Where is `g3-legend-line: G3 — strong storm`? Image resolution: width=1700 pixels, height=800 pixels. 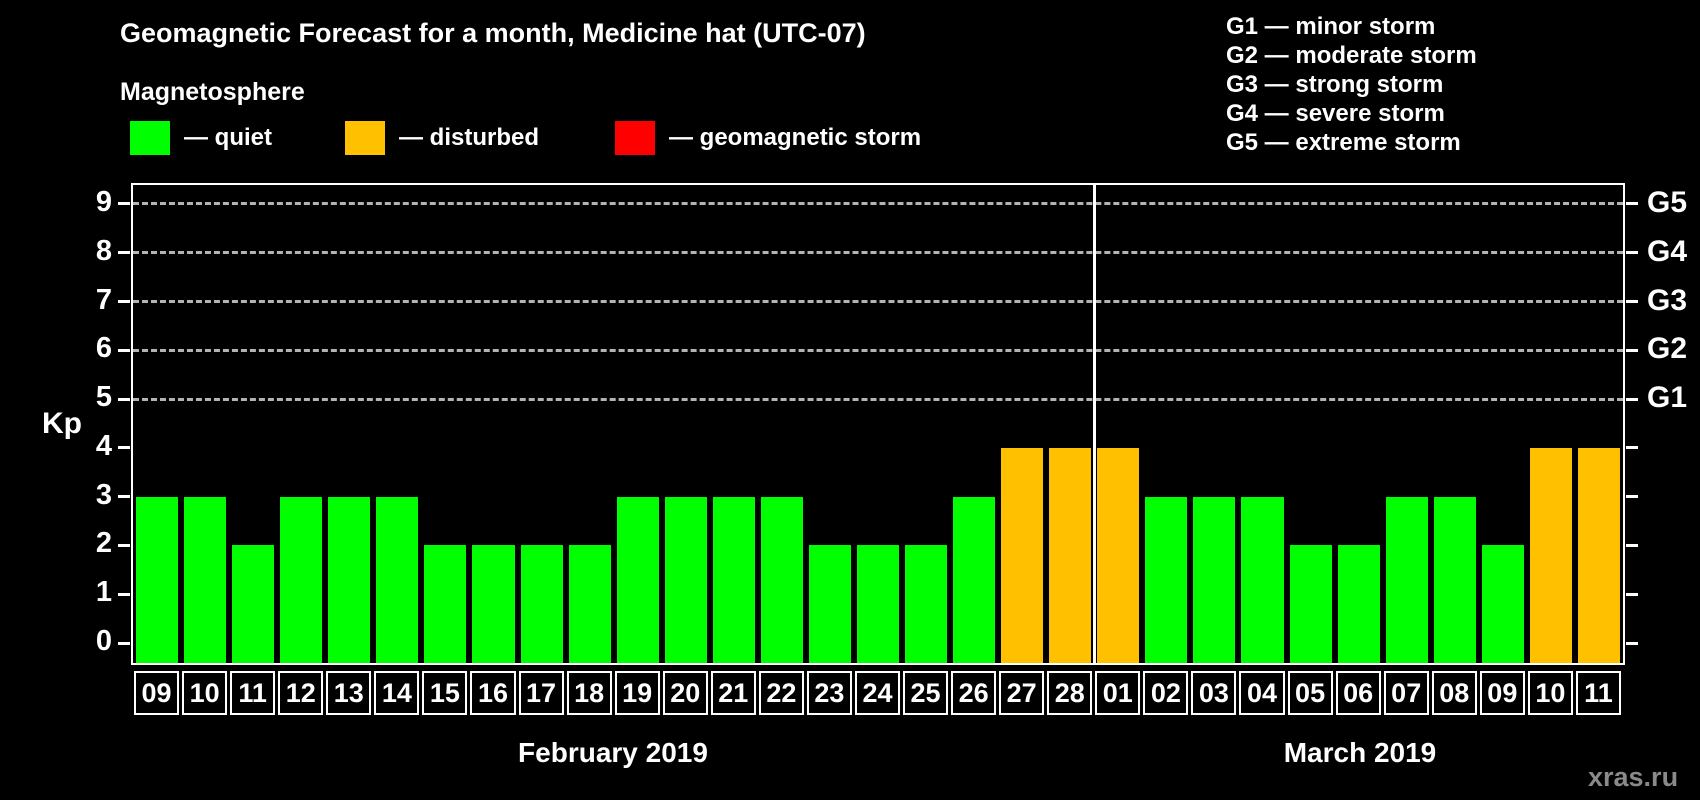 g3-legend-line: G3 — strong storm is located at coordinates (1335, 84).